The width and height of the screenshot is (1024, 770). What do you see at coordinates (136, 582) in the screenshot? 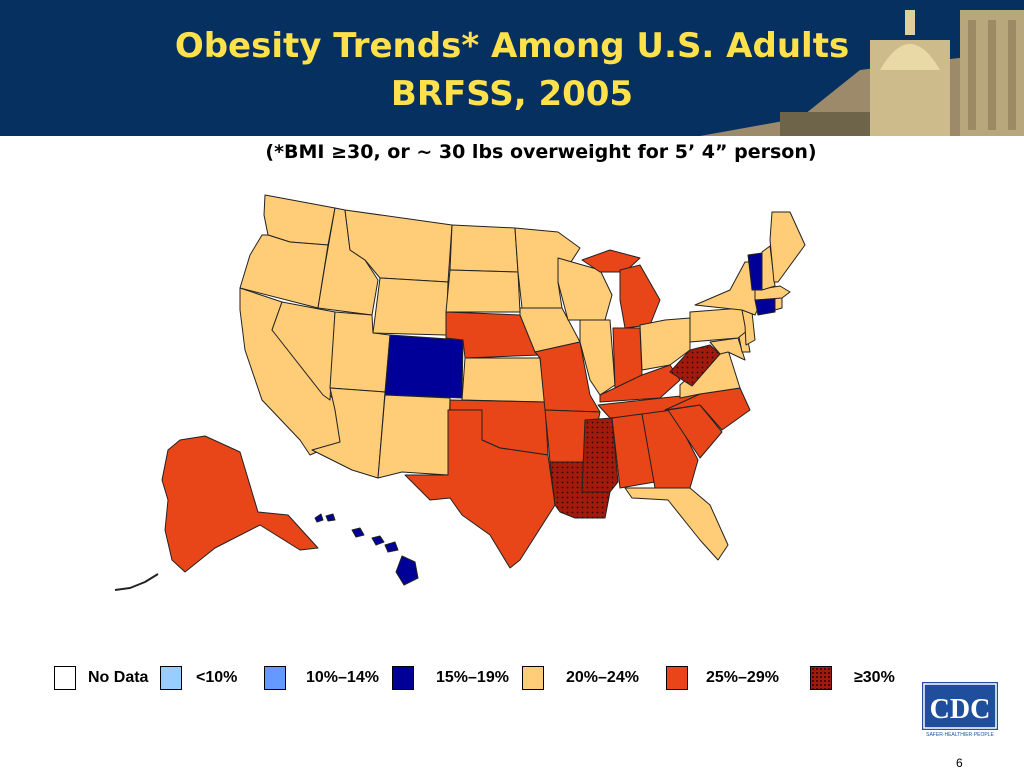
I see `state-ak-aleutians` at bounding box center [136, 582].